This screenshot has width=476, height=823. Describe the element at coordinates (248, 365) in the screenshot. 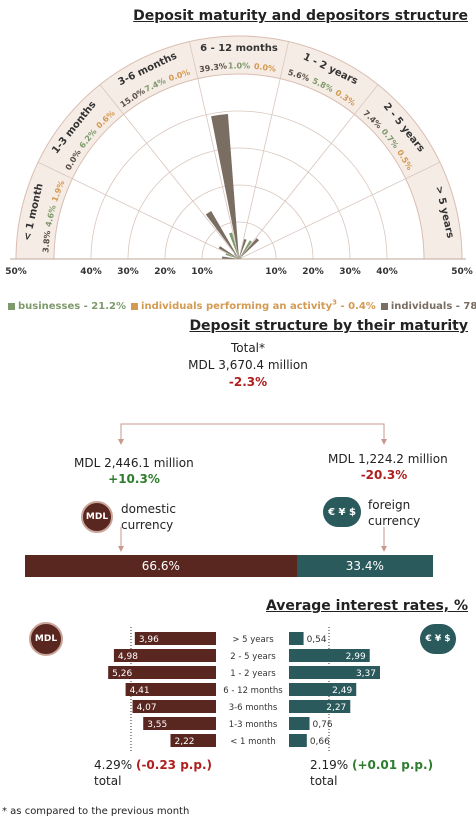

I see `total-amount: MDL 3,670.4 million` at that location.